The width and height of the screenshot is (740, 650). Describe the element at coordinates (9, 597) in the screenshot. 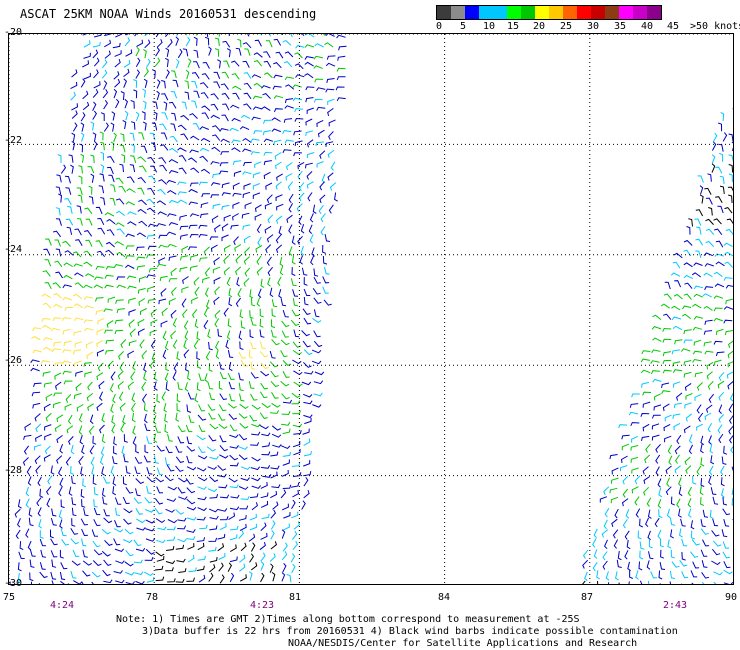

I see `lon-label: 75` at that location.